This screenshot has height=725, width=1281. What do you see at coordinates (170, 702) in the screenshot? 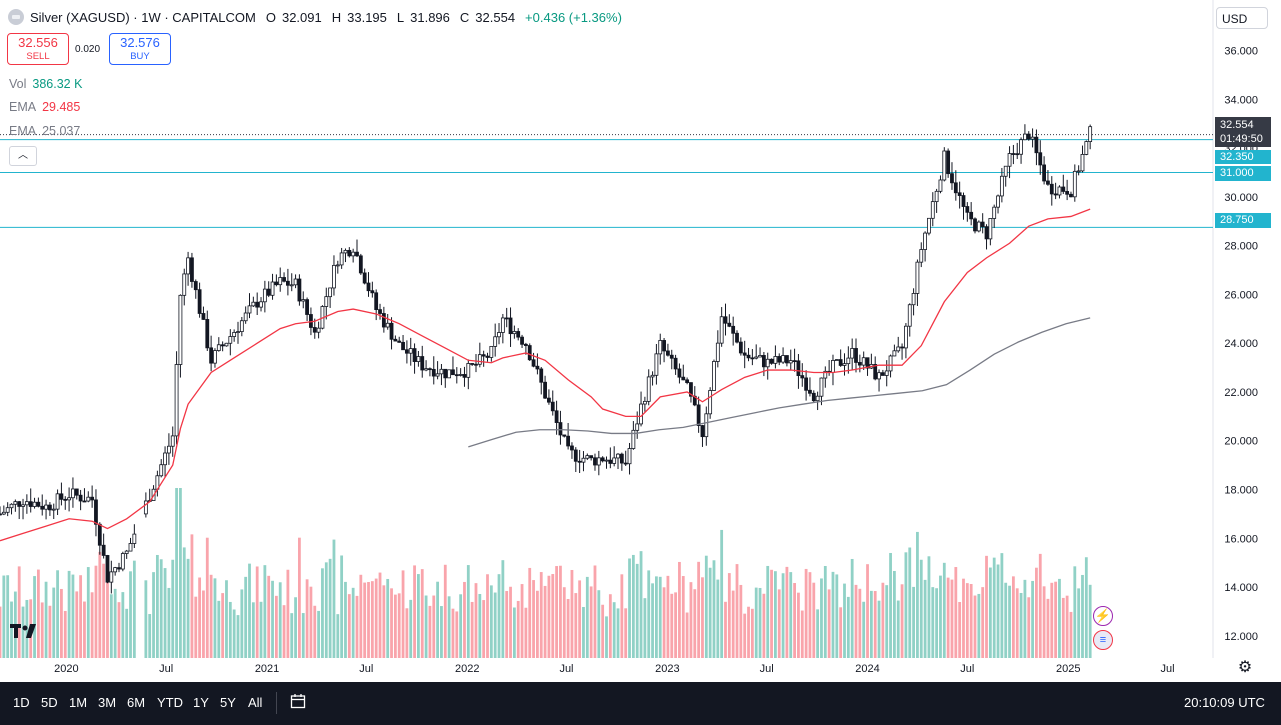
I see `range-ytd: YTD` at bounding box center [170, 702].